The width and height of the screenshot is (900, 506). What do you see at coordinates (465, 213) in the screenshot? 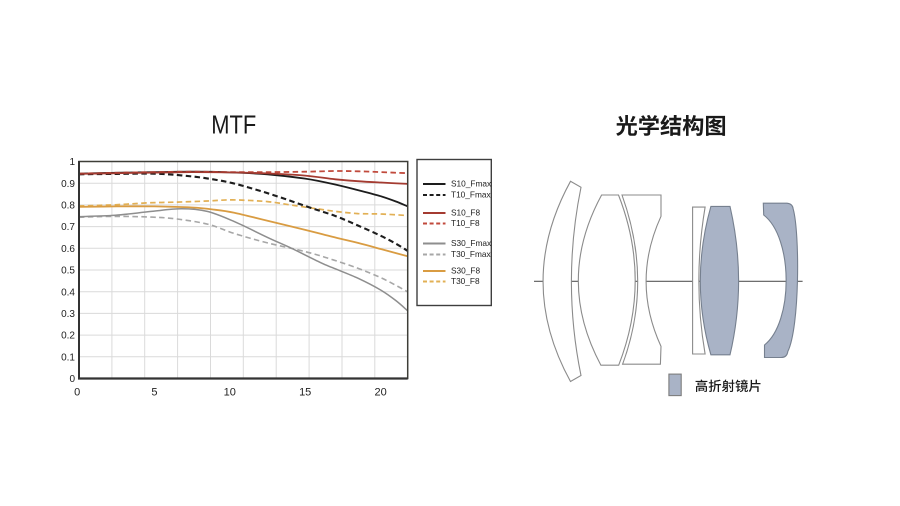
I see `svg-text: S10_F8` at bounding box center [465, 213].